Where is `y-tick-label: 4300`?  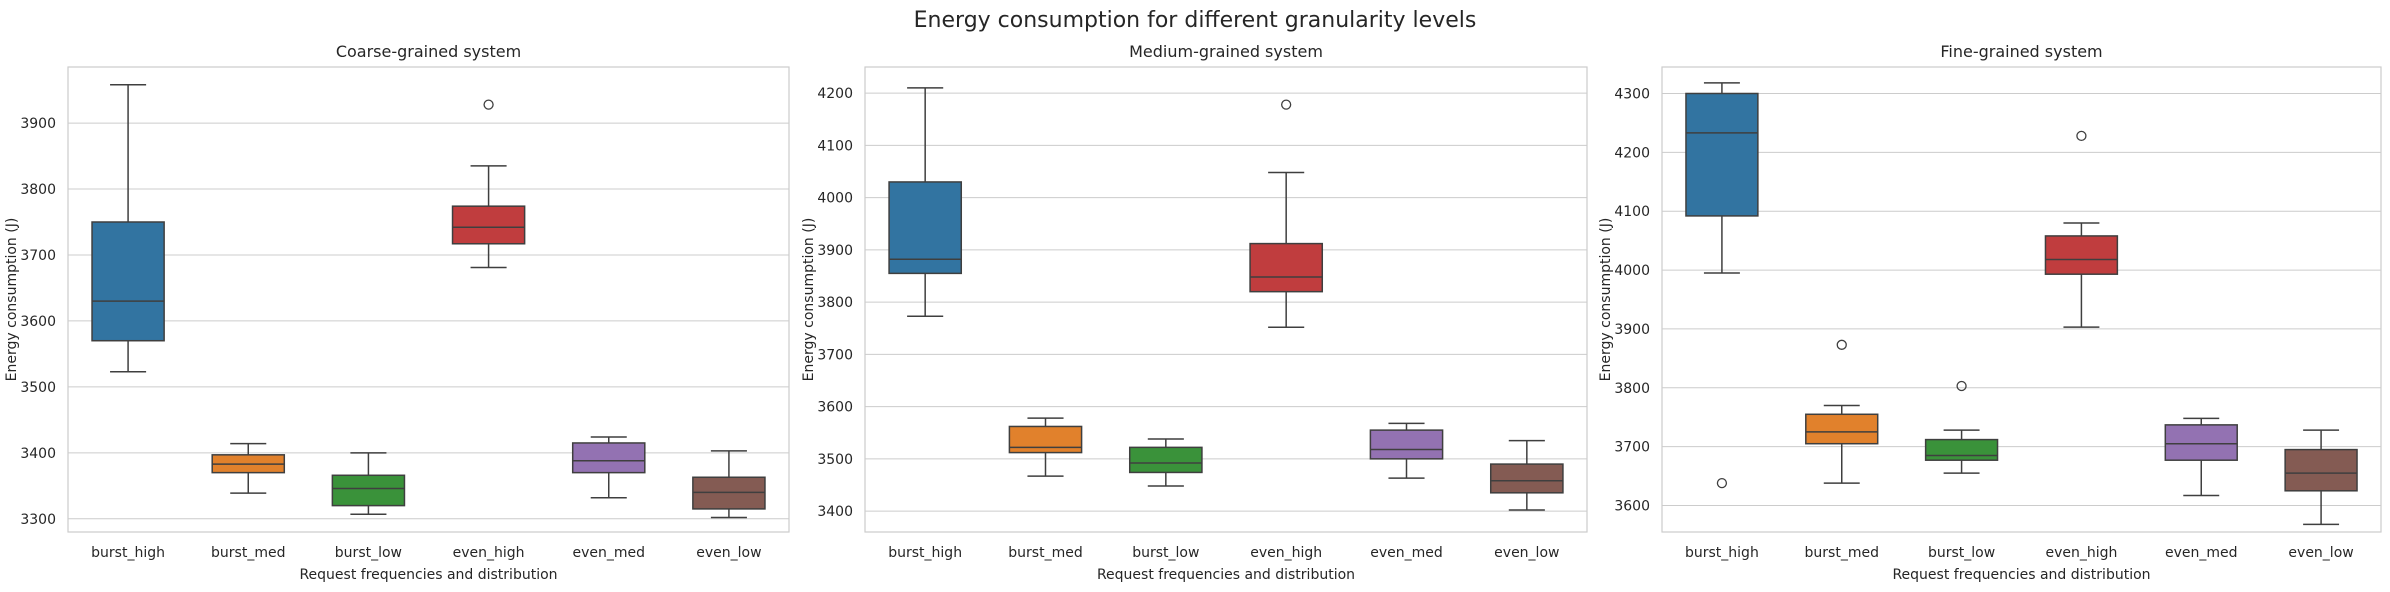 y-tick-label: 4300 is located at coordinates (1632, 94).